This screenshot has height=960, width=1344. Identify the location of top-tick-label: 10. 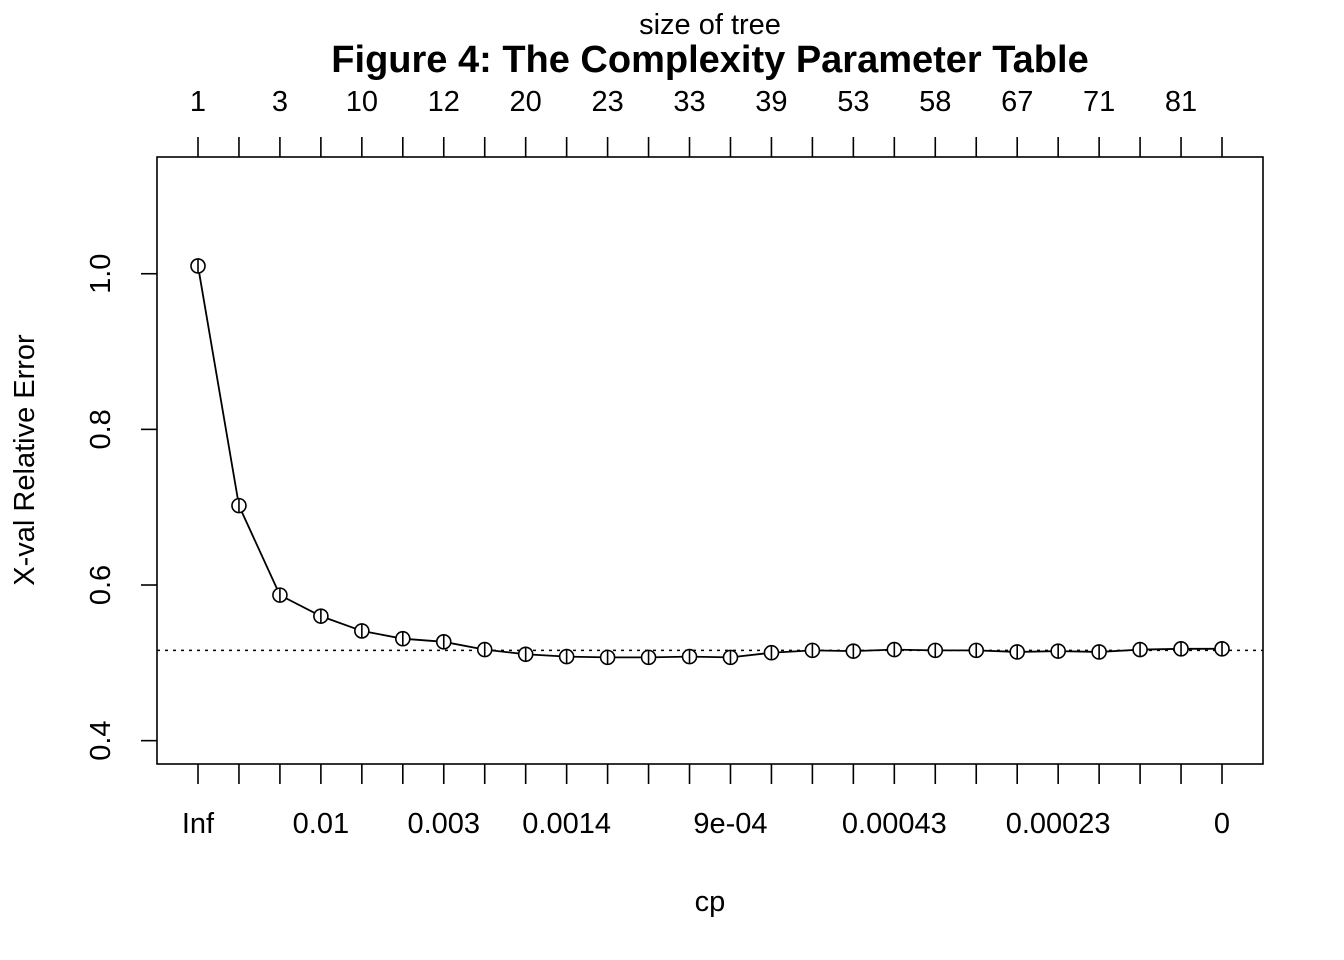
(362, 102).